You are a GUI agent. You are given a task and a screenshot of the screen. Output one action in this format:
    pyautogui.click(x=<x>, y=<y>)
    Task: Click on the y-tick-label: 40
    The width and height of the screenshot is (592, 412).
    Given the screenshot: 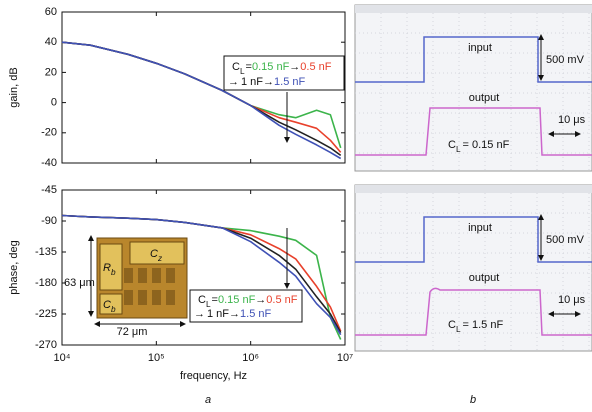 What is the action you would take?
    pyautogui.click(x=51, y=42)
    